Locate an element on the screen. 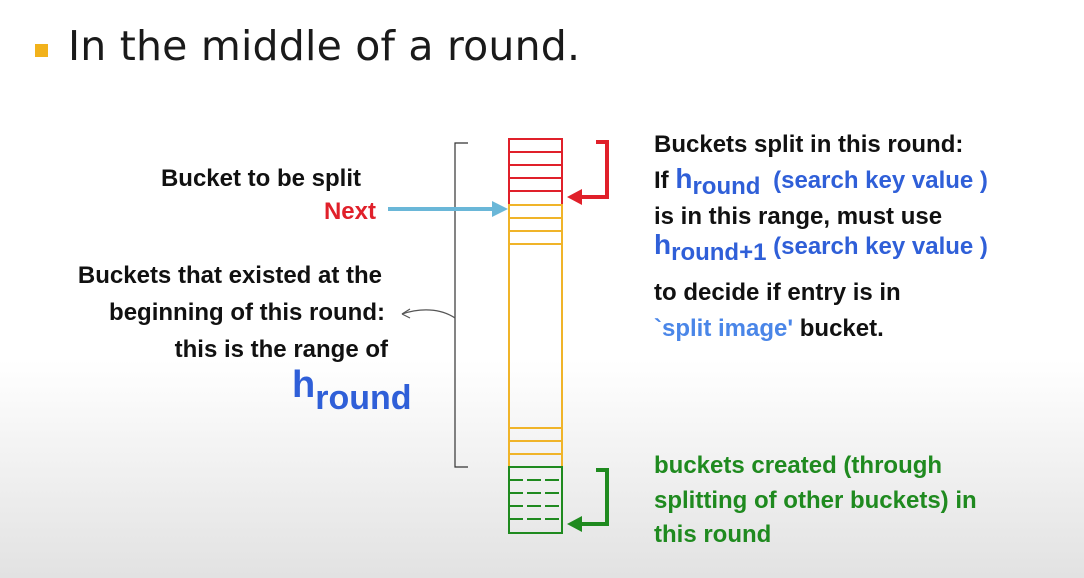  created-line-3: this round is located at coordinates (713, 534).